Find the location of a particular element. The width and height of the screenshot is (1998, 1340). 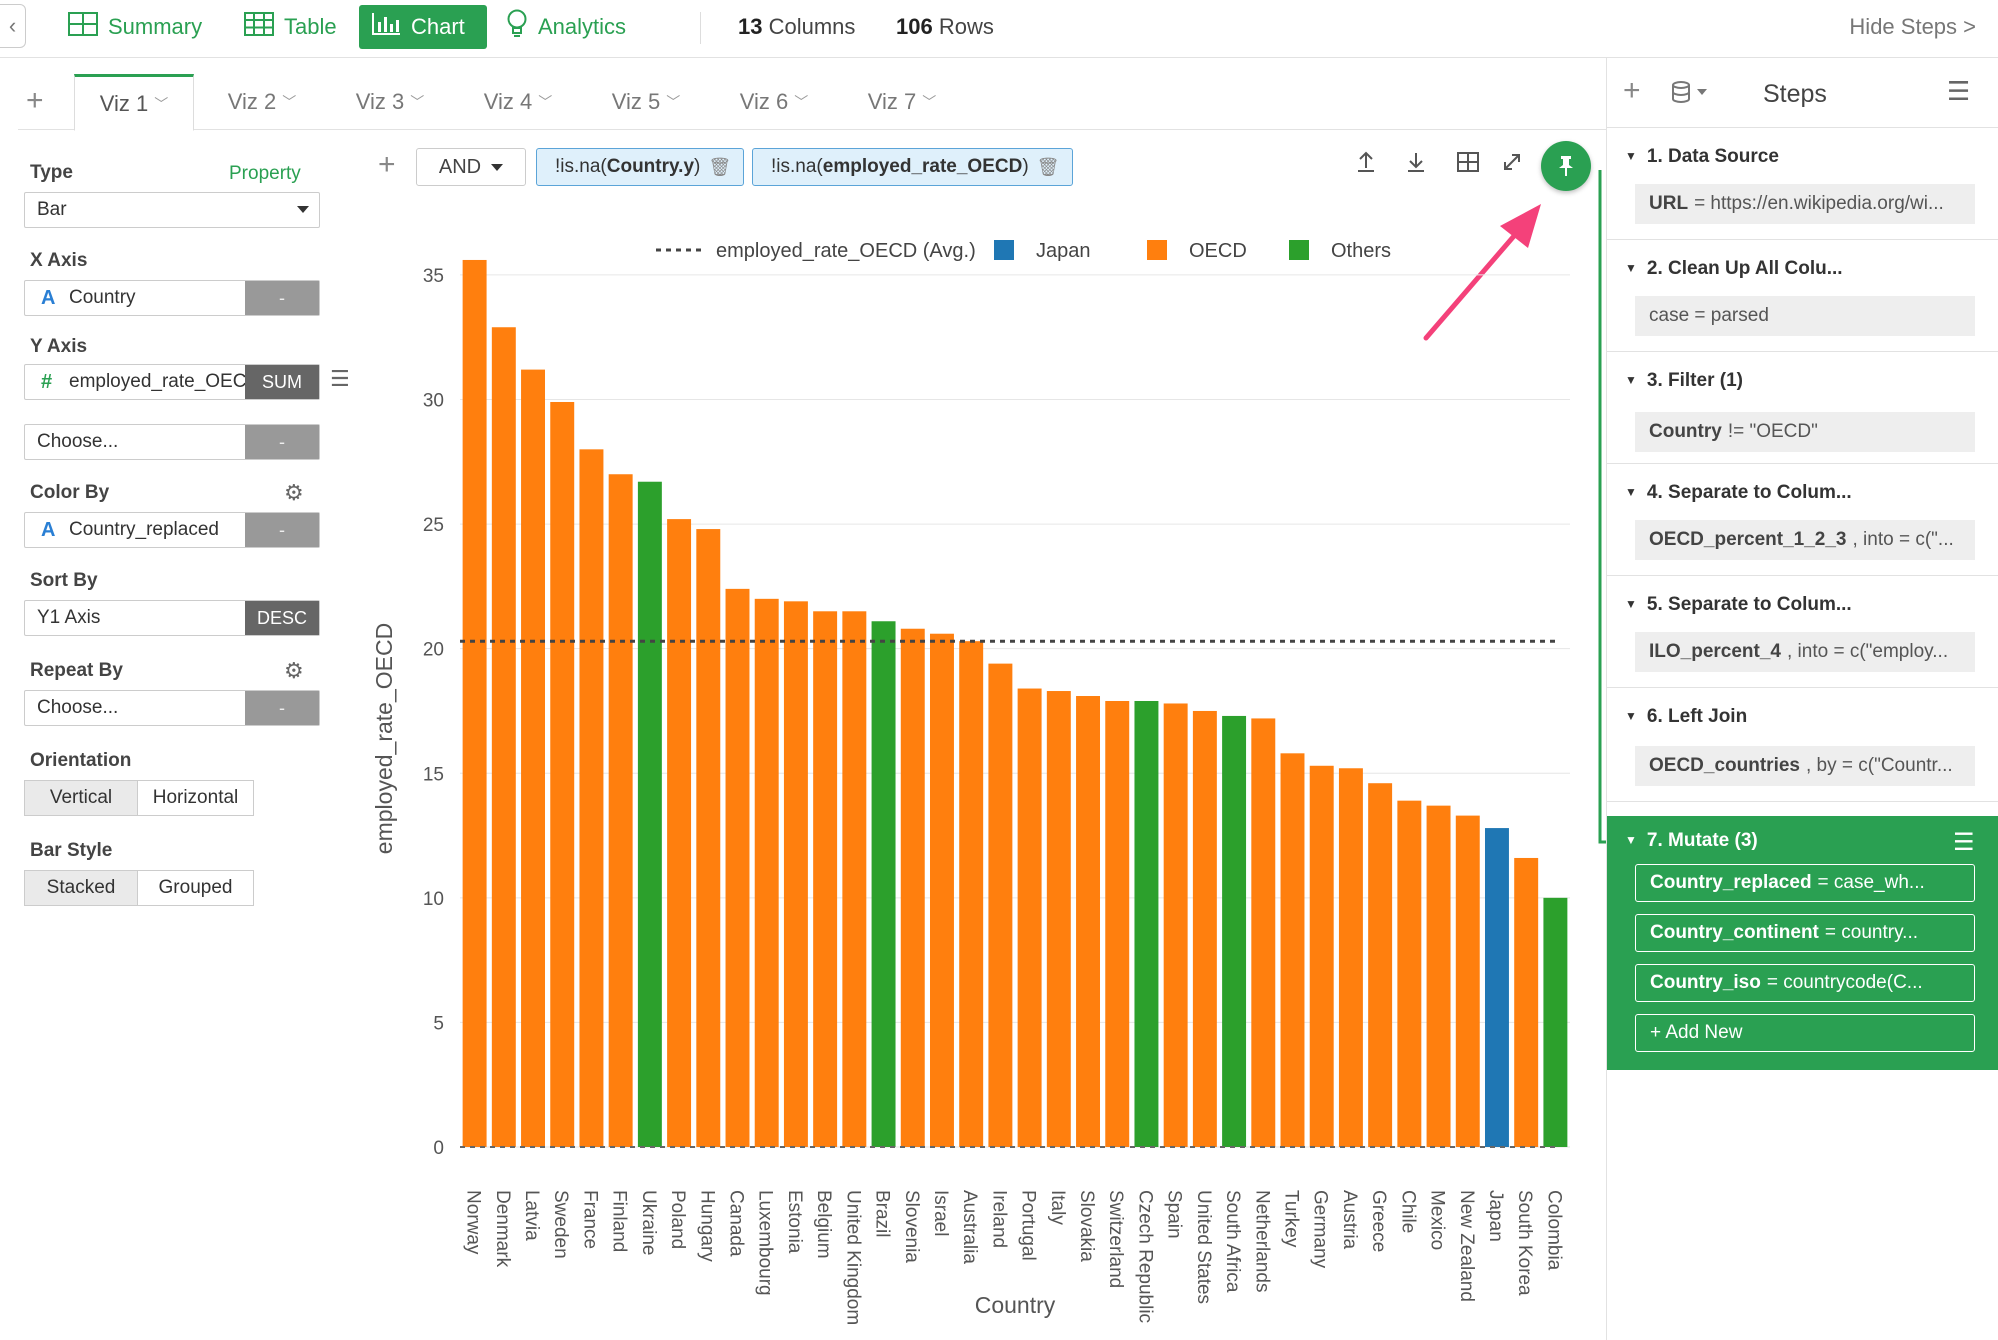

repeat-by-gear-icon: ⚙ is located at coordinates (294, 670).